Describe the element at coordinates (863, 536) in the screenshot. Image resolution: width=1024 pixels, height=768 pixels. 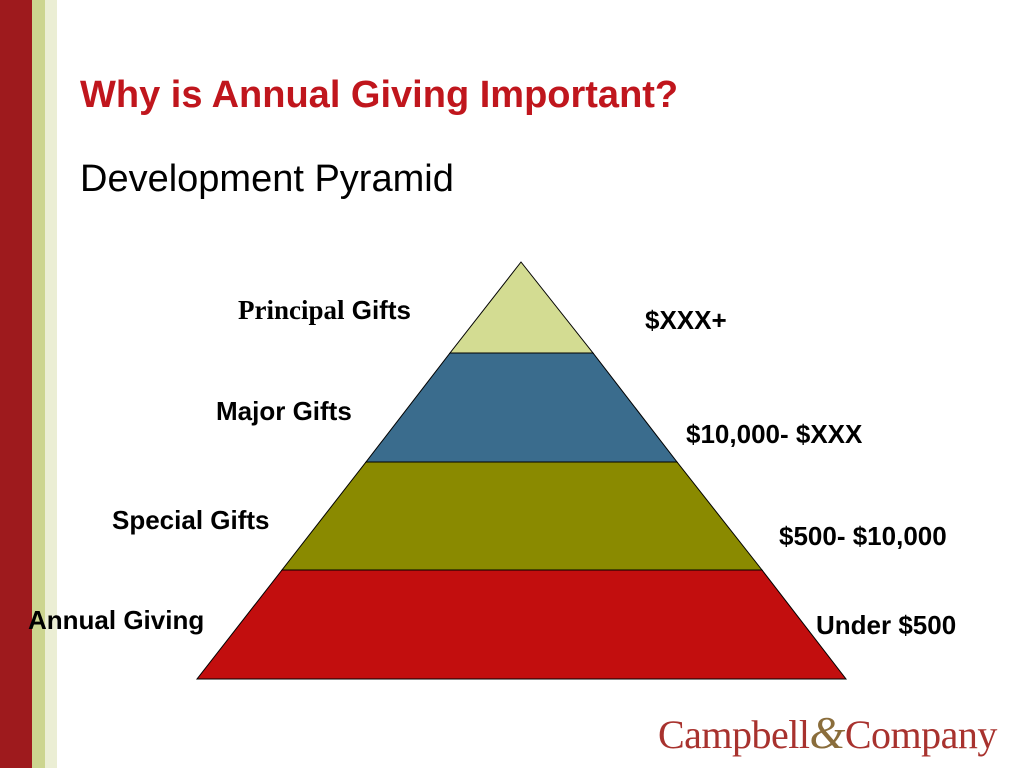
I see `tier-range-special: $500- $10,000` at that location.